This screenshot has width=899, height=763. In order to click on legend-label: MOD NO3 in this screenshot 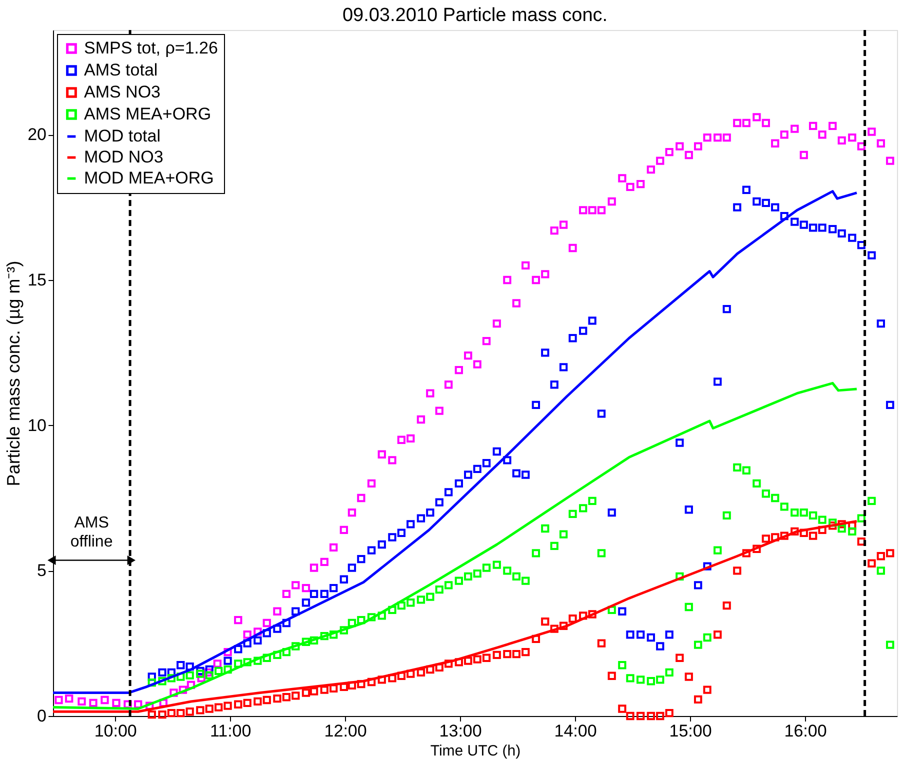, I will do `click(124, 157)`.